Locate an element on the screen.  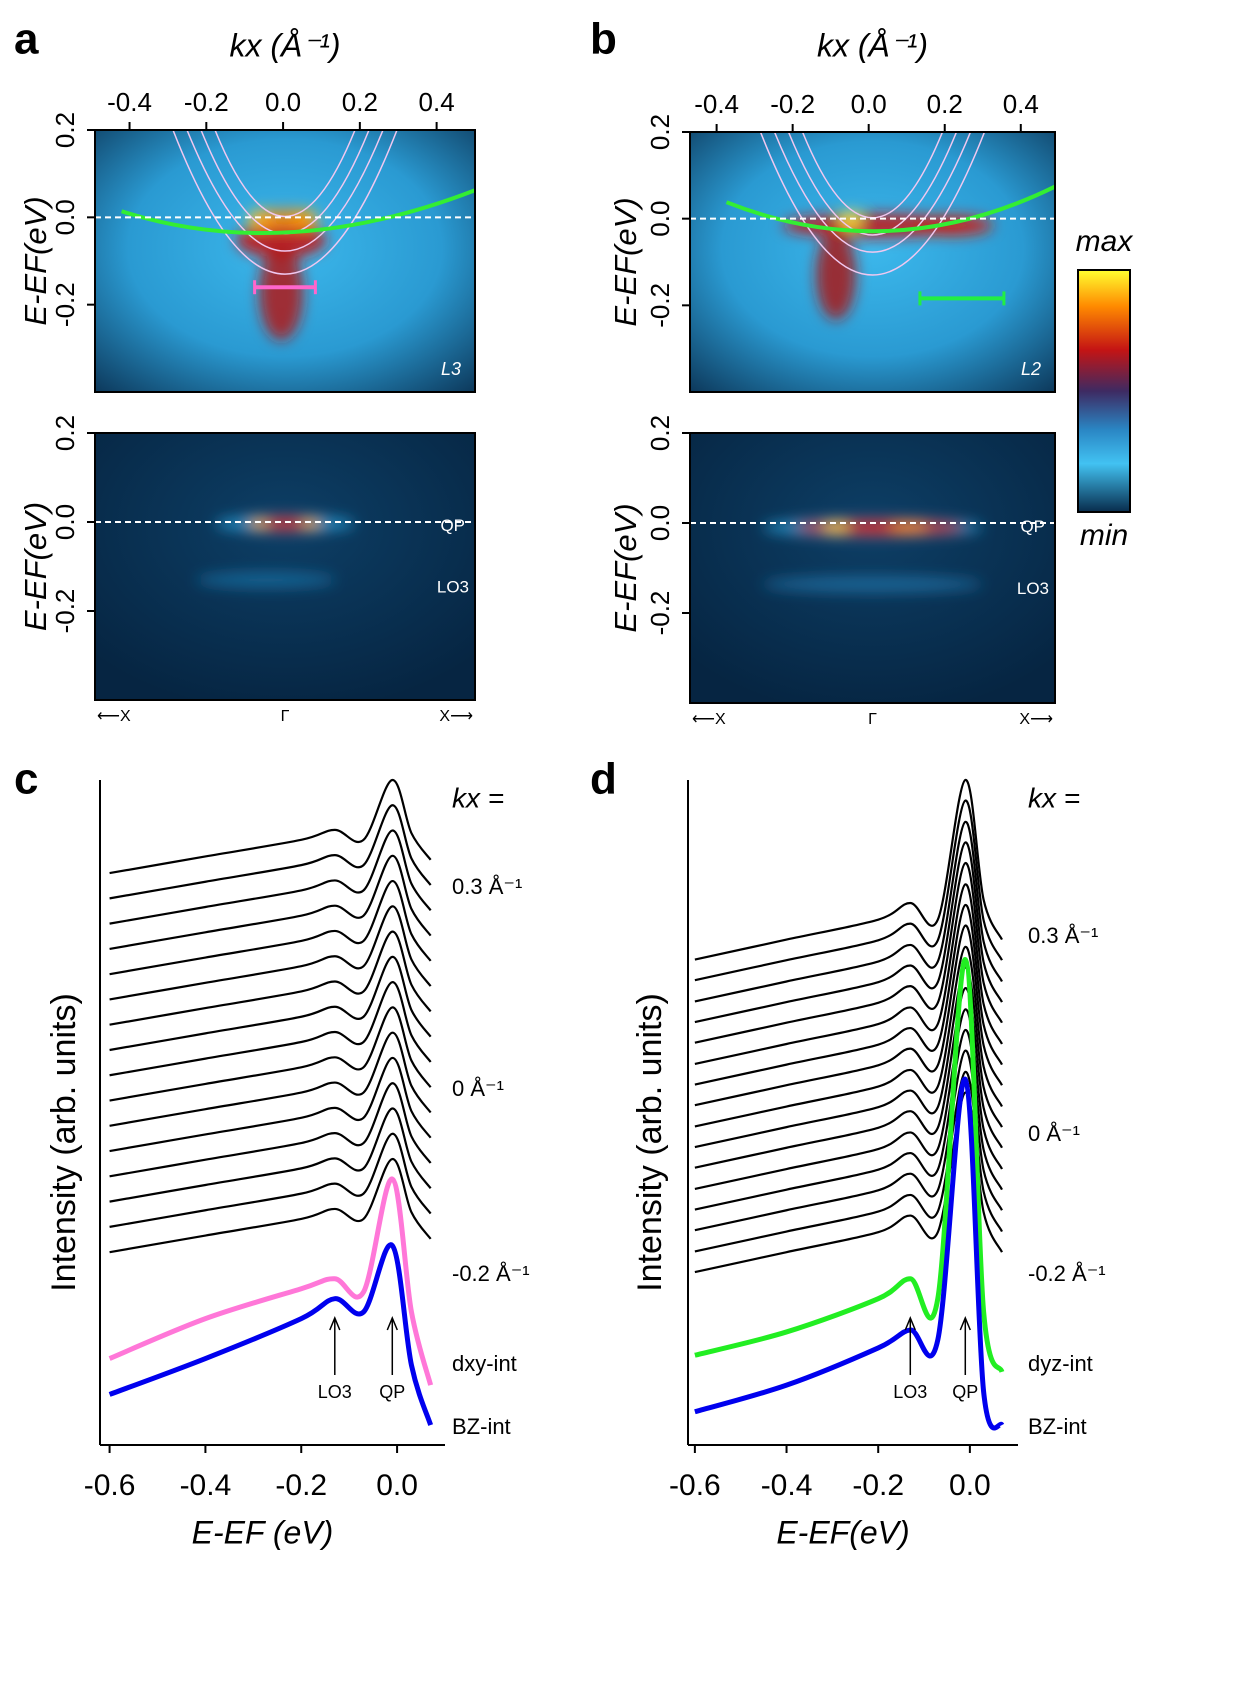
arrow-label: LO3 is located at coordinates (335, 1392).